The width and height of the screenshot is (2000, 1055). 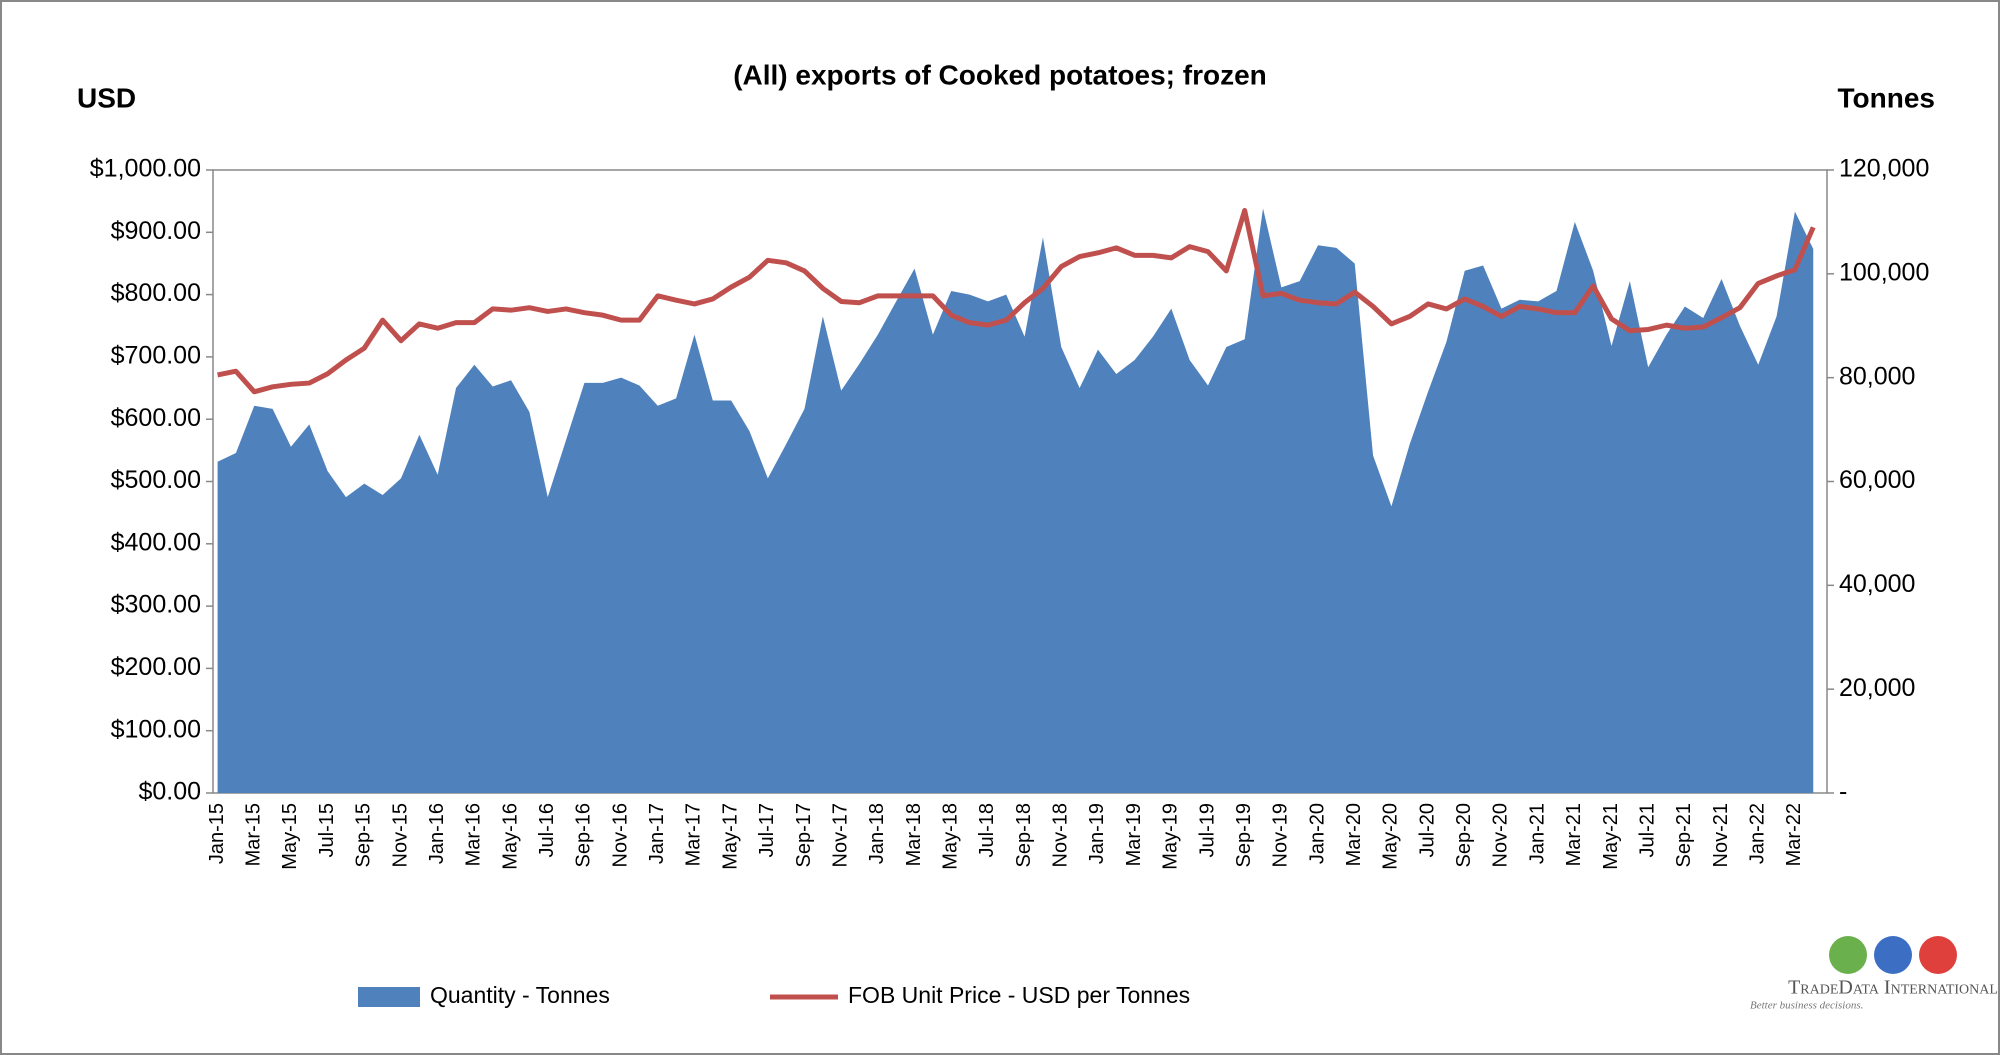 What do you see at coordinates (1354, 834) in the screenshot?
I see `x-tick-label: Mar-20` at bounding box center [1354, 834].